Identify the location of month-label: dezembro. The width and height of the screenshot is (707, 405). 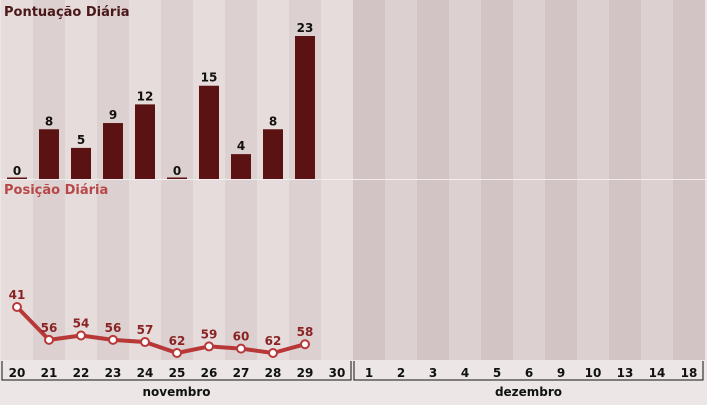
(528, 392).